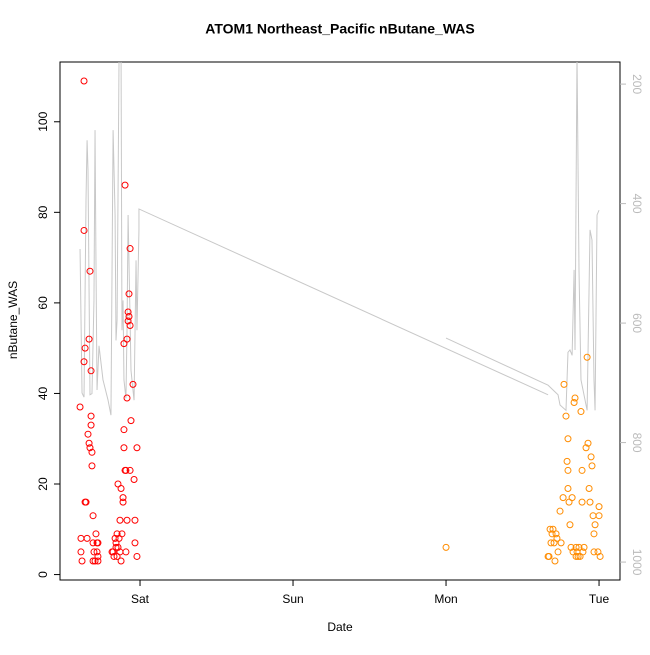 The height and width of the screenshot is (655, 650). Describe the element at coordinates (13, 320) in the screenshot. I see `y-axis-label: nButane_WAS` at that location.